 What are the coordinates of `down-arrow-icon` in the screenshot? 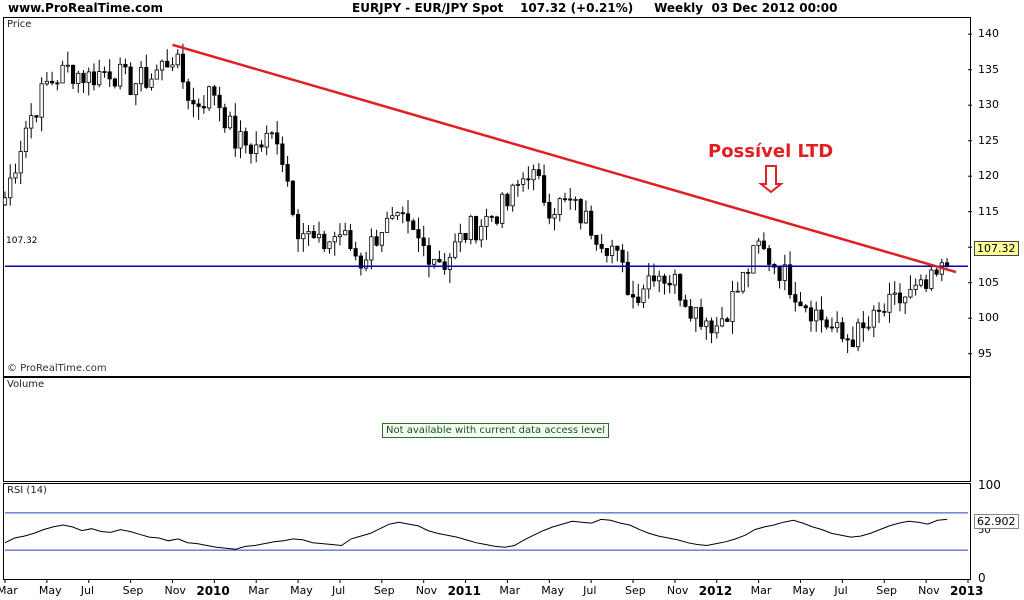 It's located at (771, 179).